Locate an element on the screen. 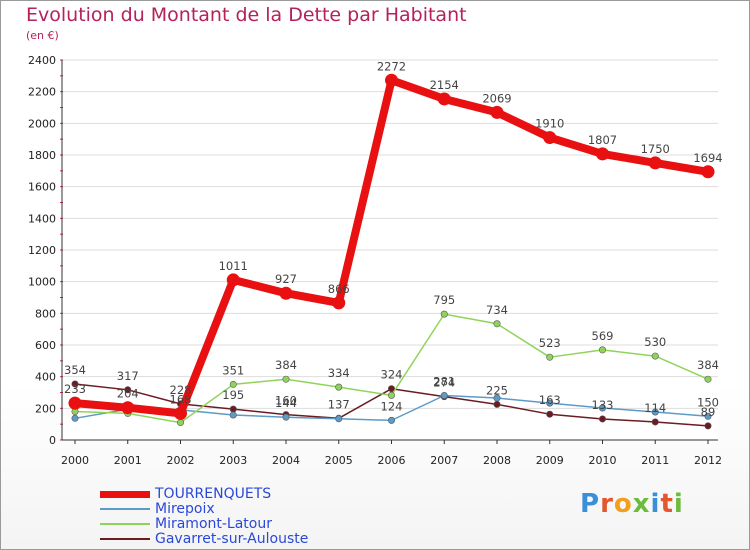 This screenshot has height=550, width=750. data-label: 160 is located at coordinates (286, 401).